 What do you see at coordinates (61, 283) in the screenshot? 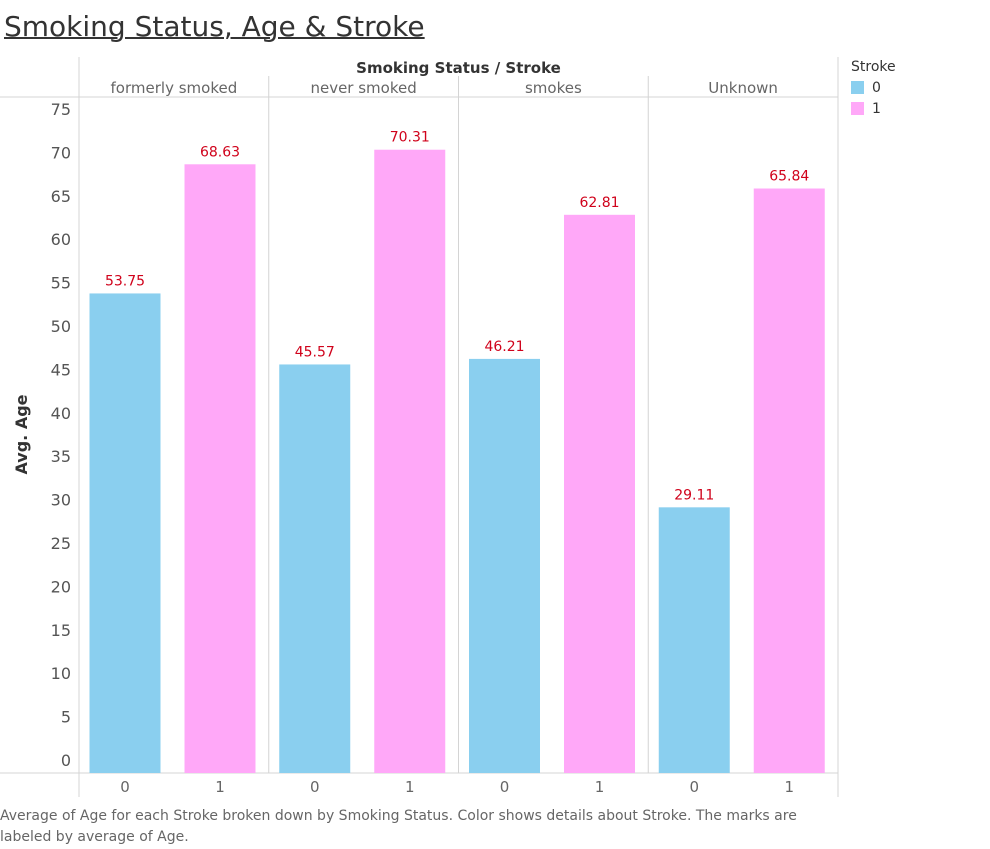
I see `y-tick-label: 55` at bounding box center [61, 283].